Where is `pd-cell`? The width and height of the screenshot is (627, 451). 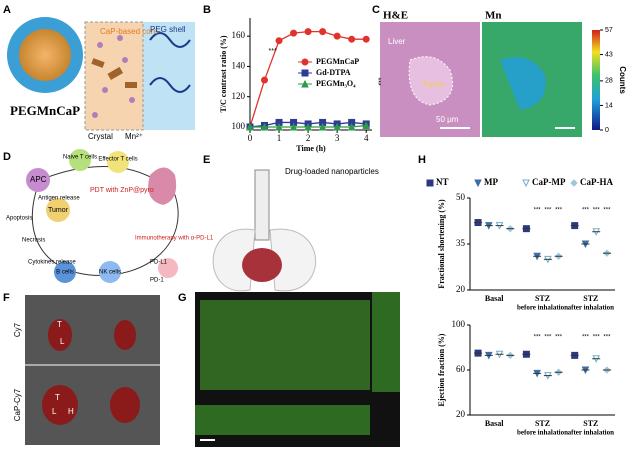
pd-cell is located at coordinates (168, 268).